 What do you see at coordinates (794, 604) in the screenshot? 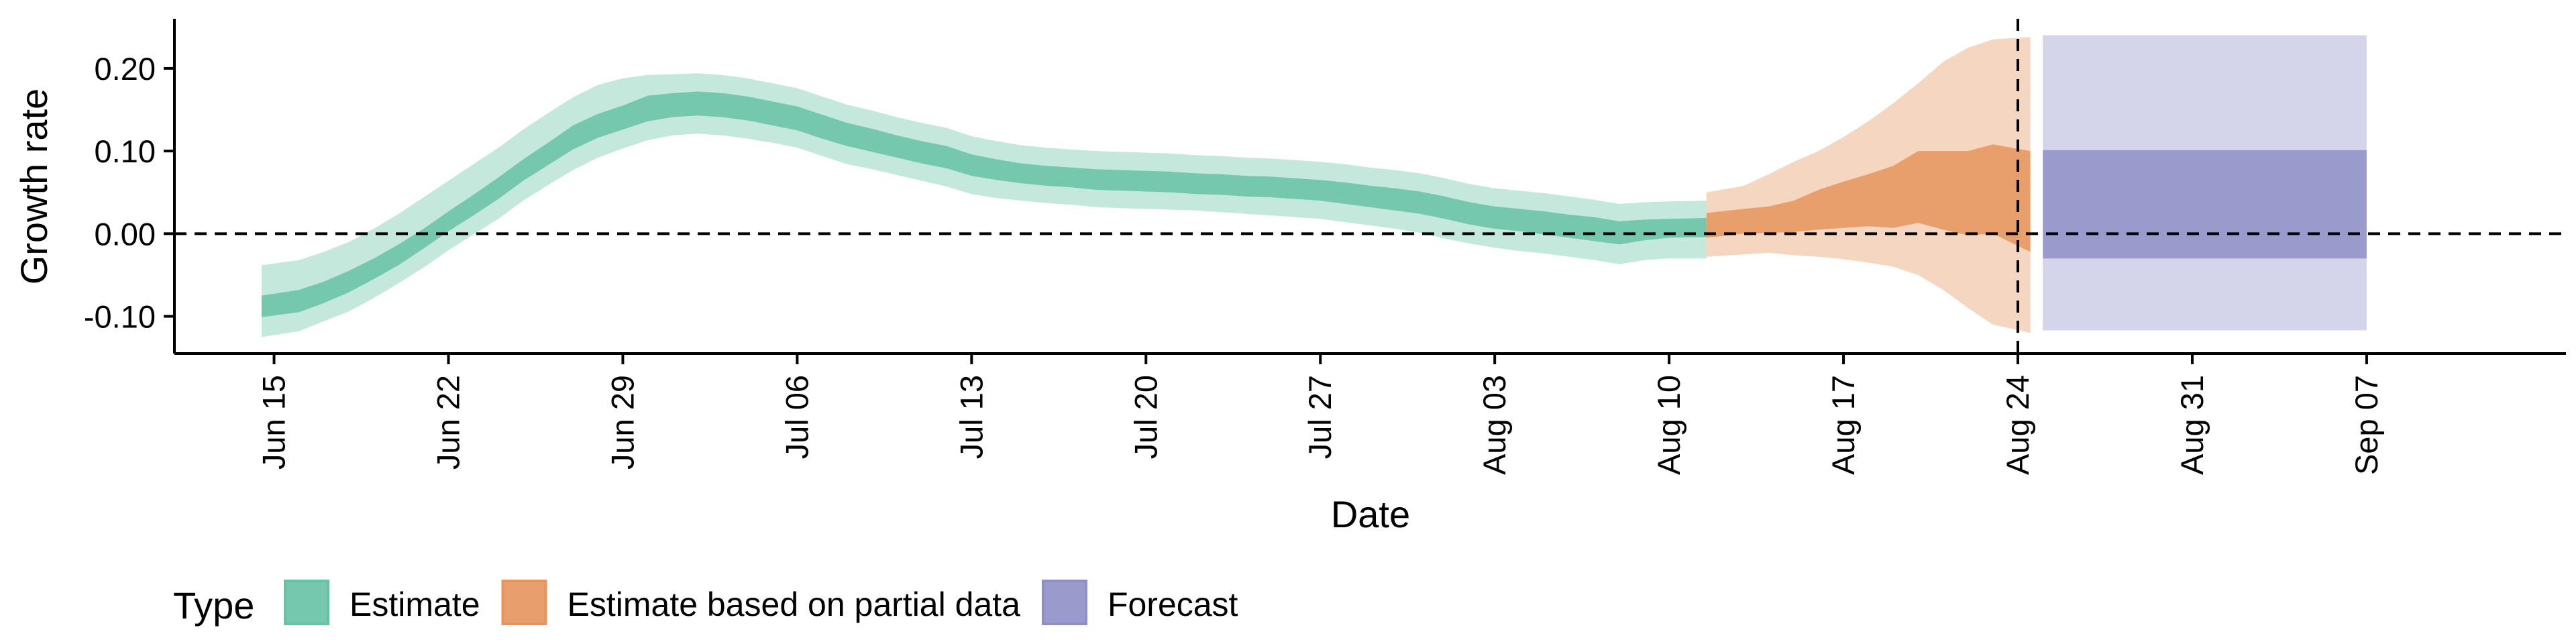
I see `legend-label-estimate-based-on-partial-data: Estimate based on partial data` at bounding box center [794, 604].